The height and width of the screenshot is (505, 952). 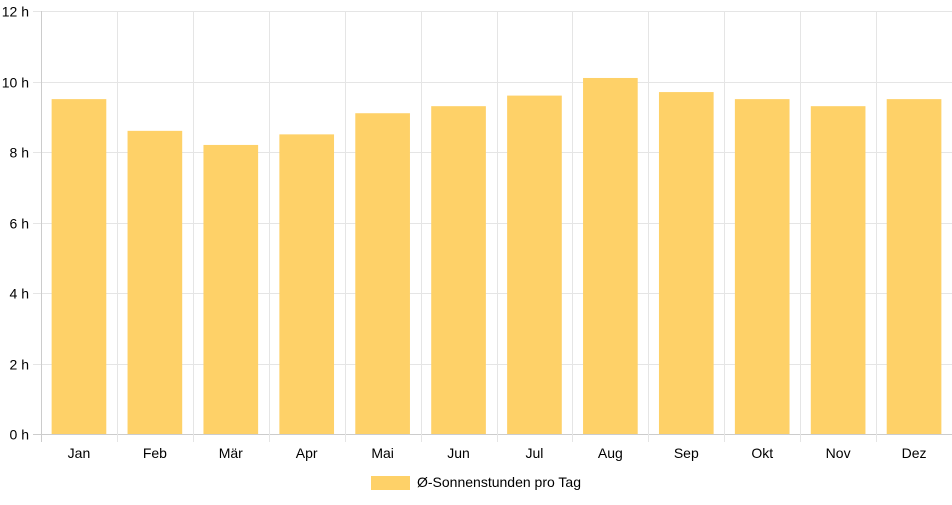 What do you see at coordinates (762, 453) in the screenshot?
I see `x-tick-label: Okt` at bounding box center [762, 453].